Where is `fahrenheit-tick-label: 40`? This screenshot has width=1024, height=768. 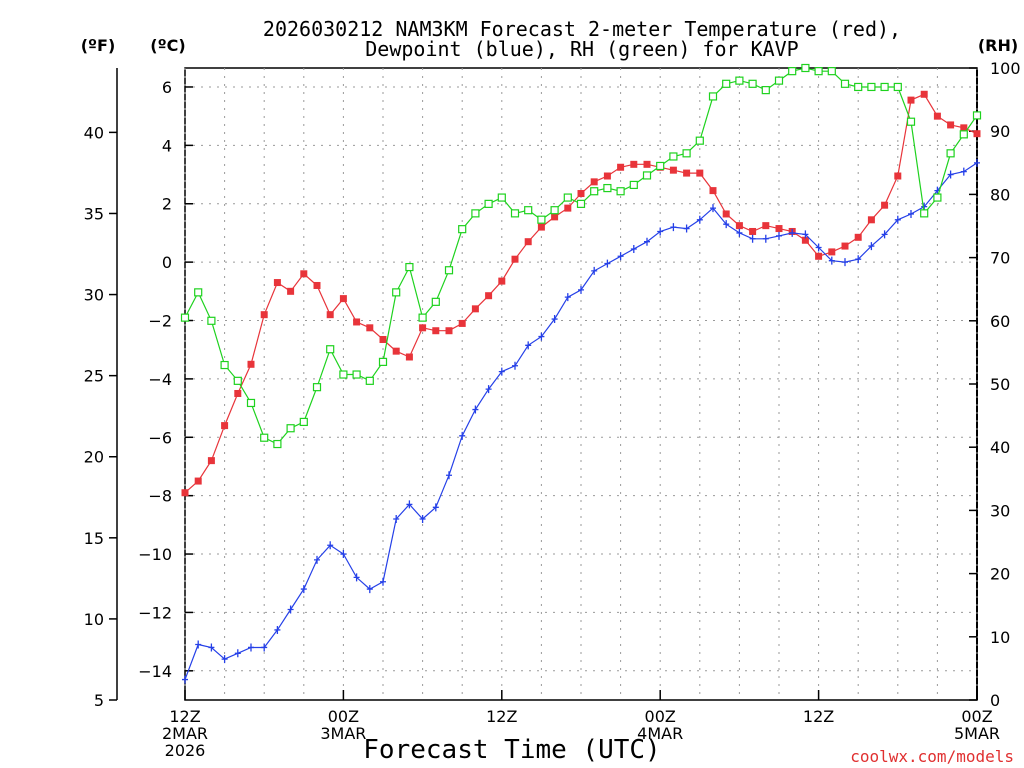 fahrenheit-tick-label: 40 is located at coordinates (94, 132).